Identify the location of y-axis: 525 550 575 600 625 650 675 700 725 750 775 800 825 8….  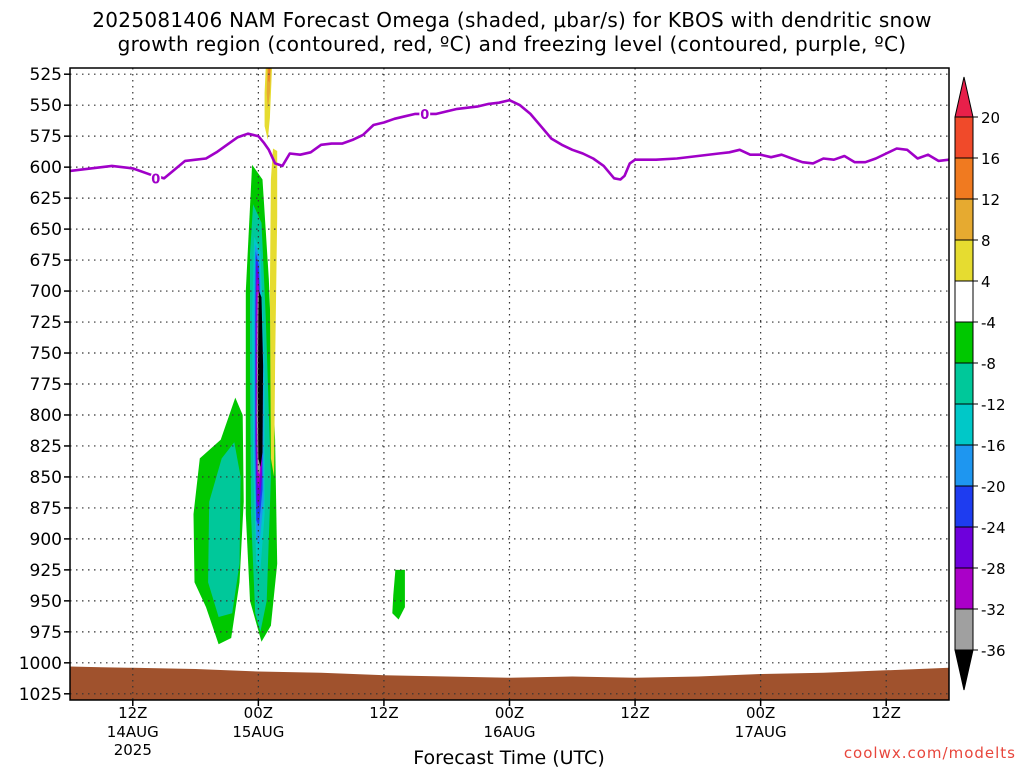
(44, 385).